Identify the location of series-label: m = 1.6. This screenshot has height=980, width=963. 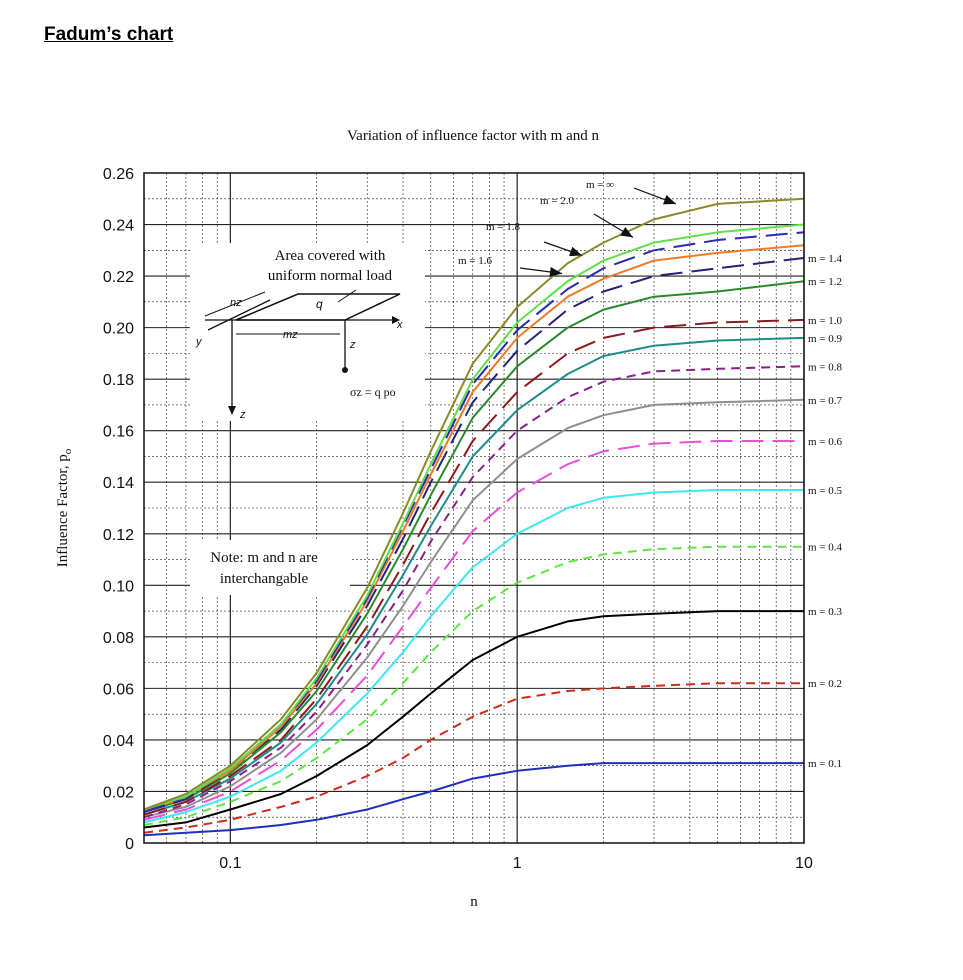
(475, 261).